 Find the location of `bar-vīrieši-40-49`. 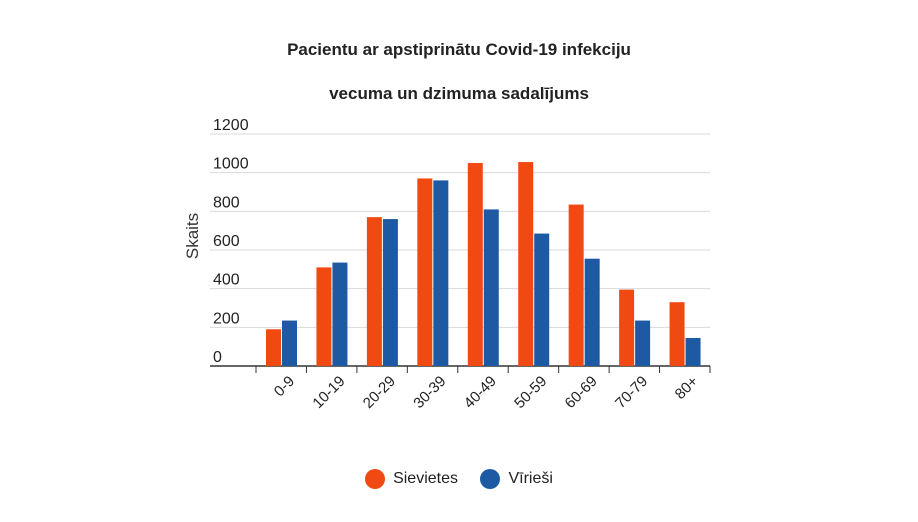

bar-vīrieši-40-49 is located at coordinates (491, 287).